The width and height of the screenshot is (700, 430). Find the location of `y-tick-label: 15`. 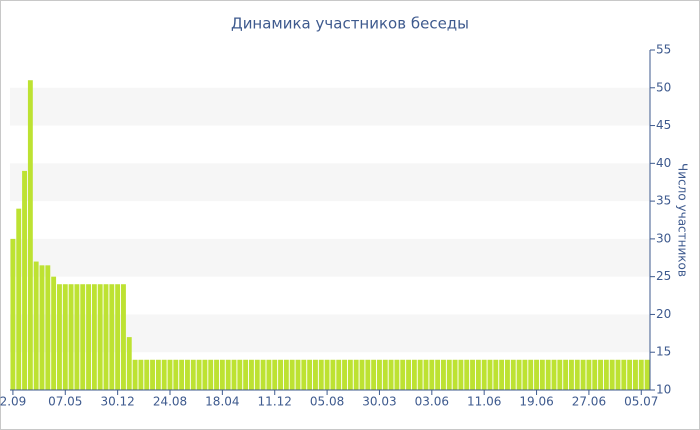

y-tick-label: 15 is located at coordinates (663, 352).